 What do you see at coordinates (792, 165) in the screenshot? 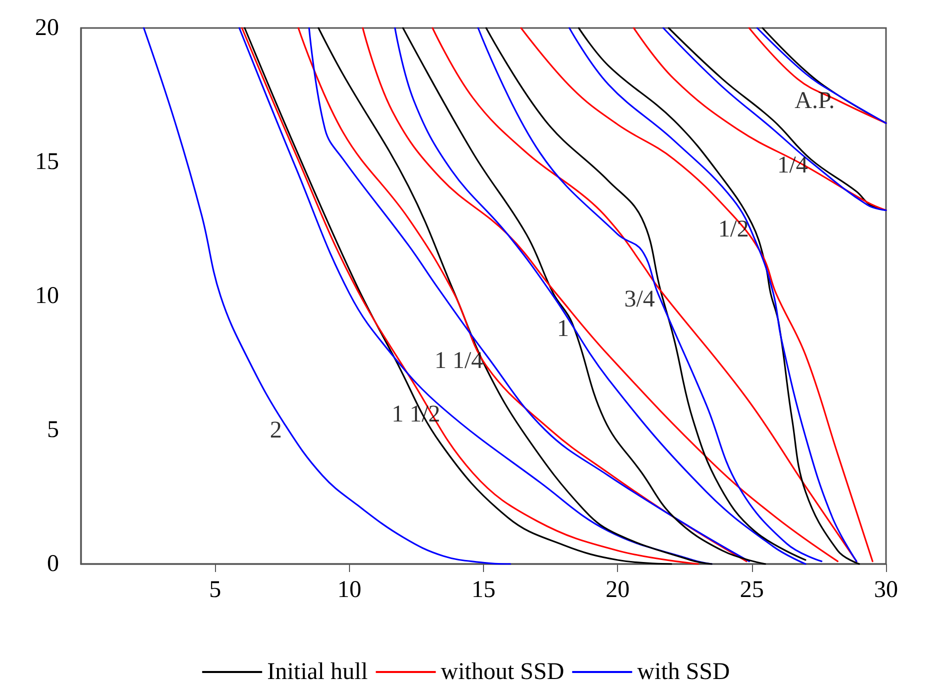
I see `annotation: 1/4` at bounding box center [792, 165].